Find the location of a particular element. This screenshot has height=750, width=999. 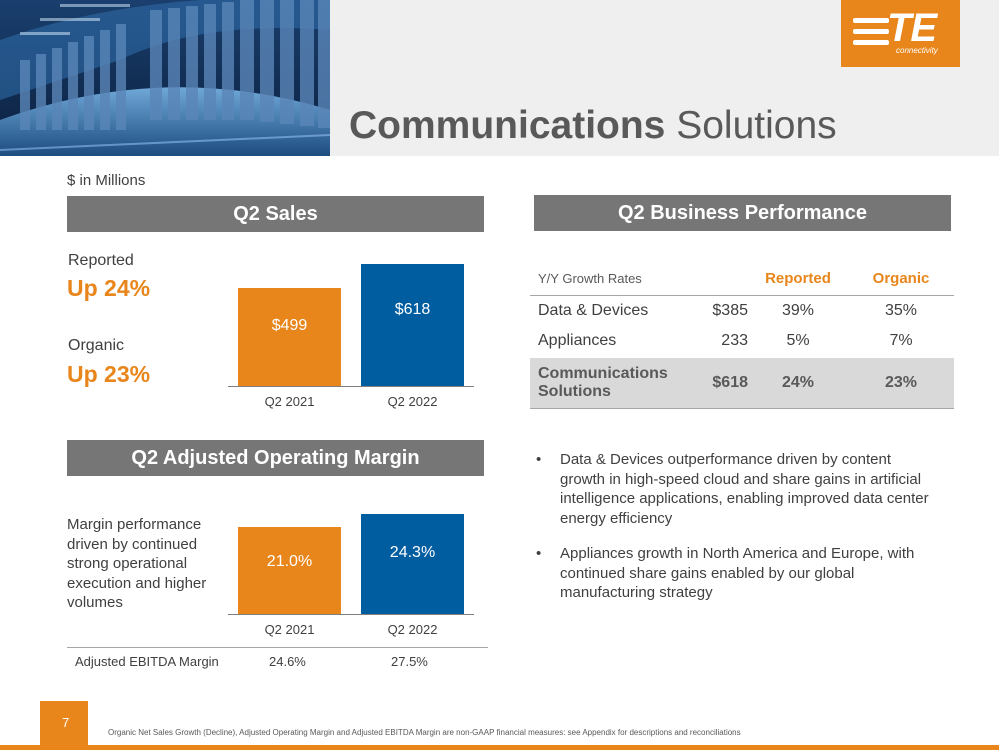

ebitda-divider is located at coordinates (277, 647).